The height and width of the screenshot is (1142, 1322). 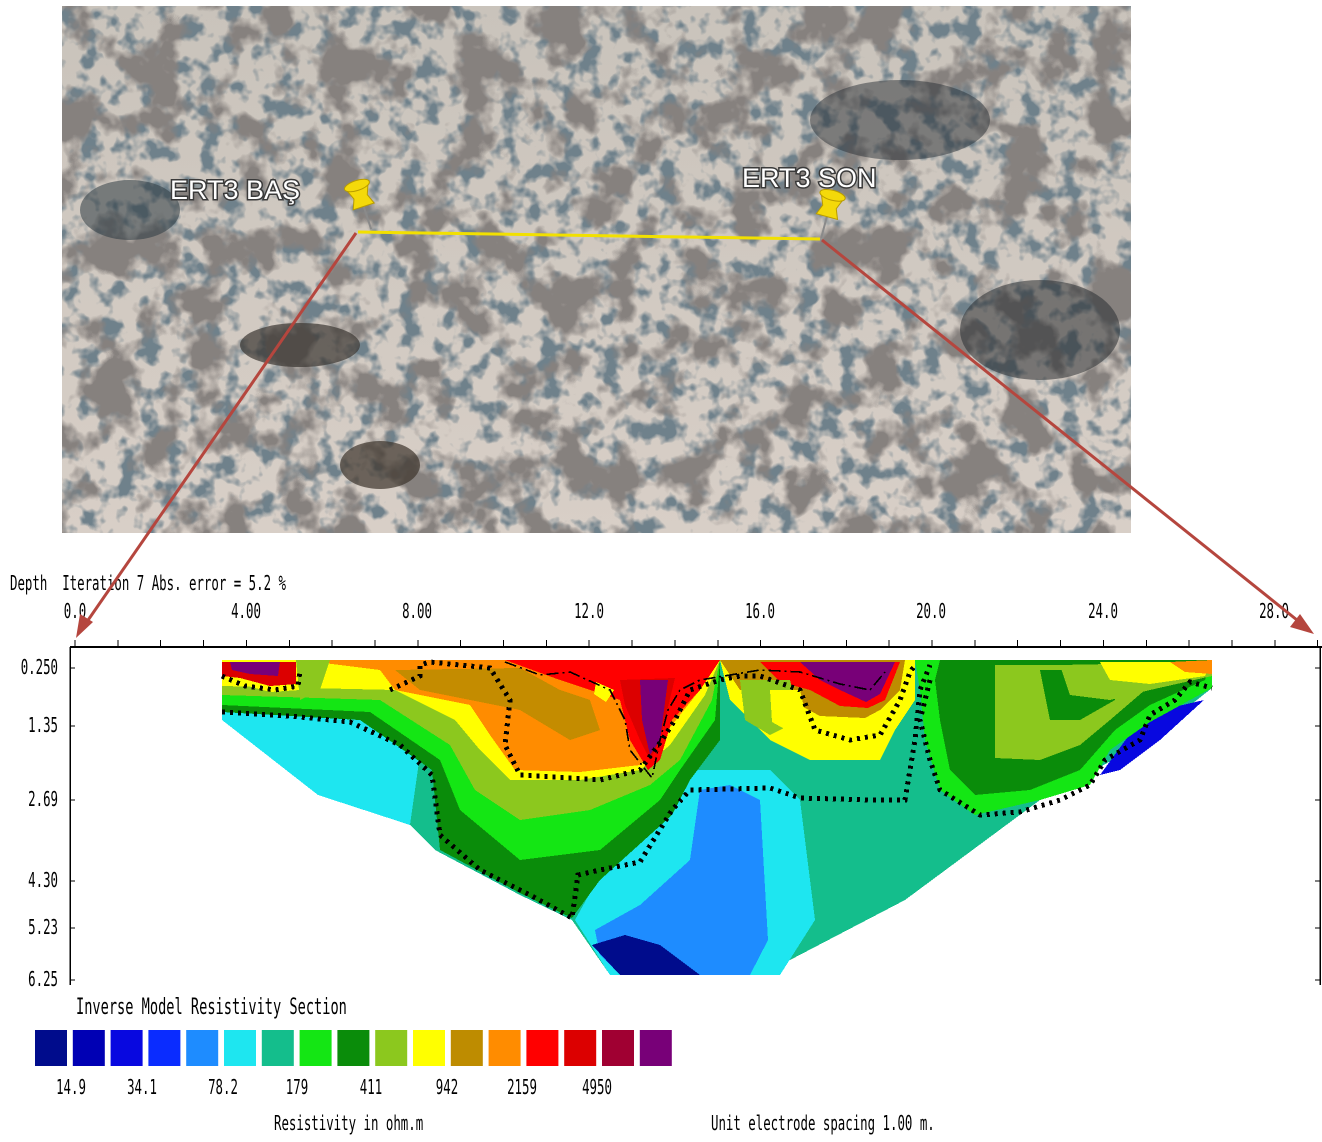 I want to click on depth-tick-label: 6.25, so click(x=43, y=979).